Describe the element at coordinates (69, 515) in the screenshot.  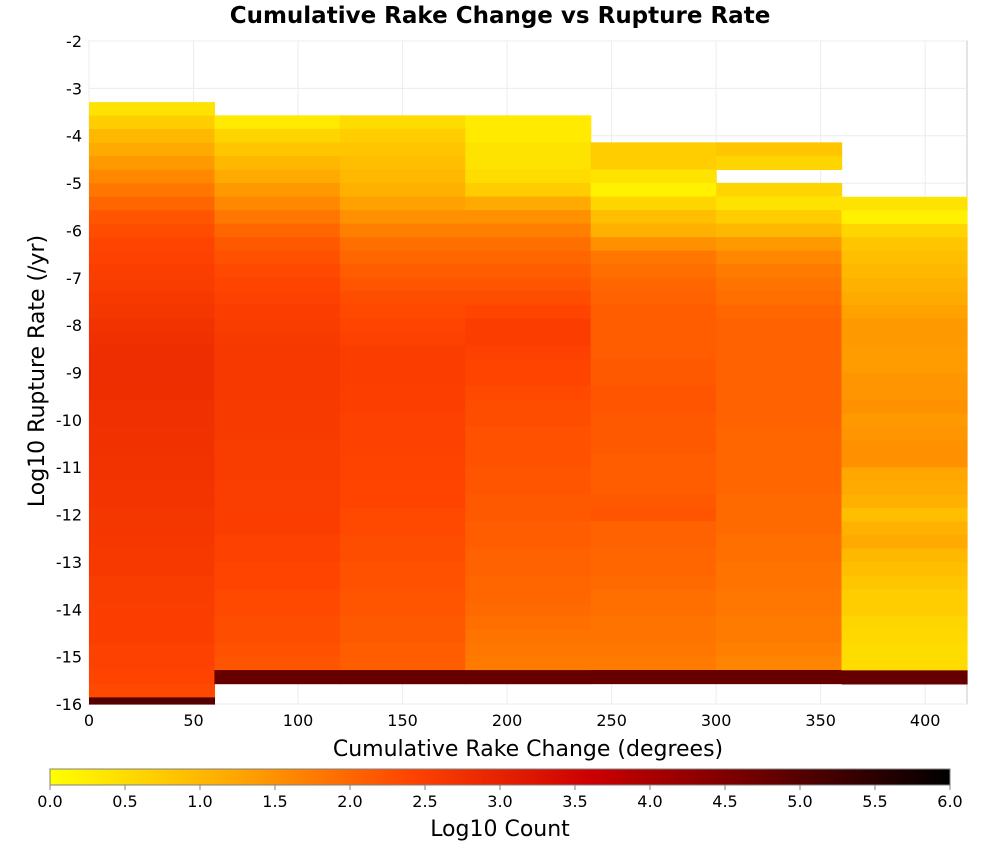
I see `y-tick-label: -12` at that location.